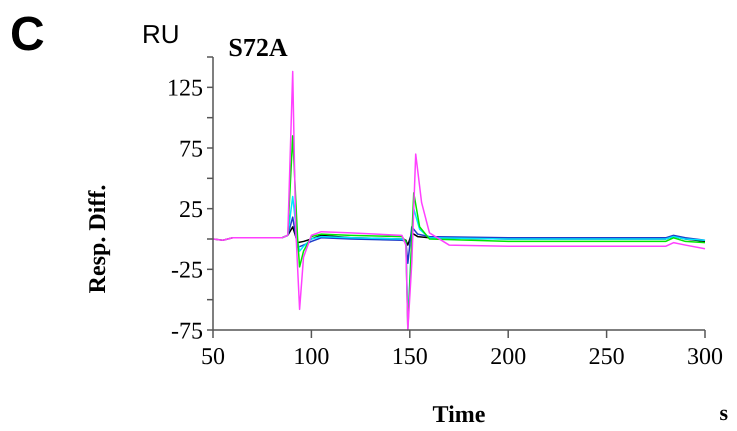 The image size is (737, 431). What do you see at coordinates (606, 357) in the screenshot?
I see `x-tick-label: 250` at bounding box center [606, 357].